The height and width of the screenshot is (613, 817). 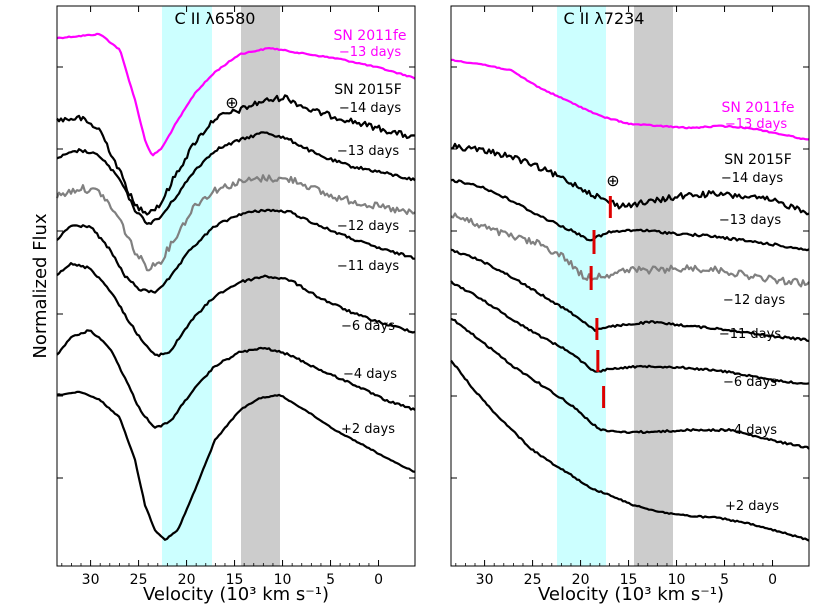 I want to click on spectrum-sn2015f-m6-left, so click(x=236, y=310).